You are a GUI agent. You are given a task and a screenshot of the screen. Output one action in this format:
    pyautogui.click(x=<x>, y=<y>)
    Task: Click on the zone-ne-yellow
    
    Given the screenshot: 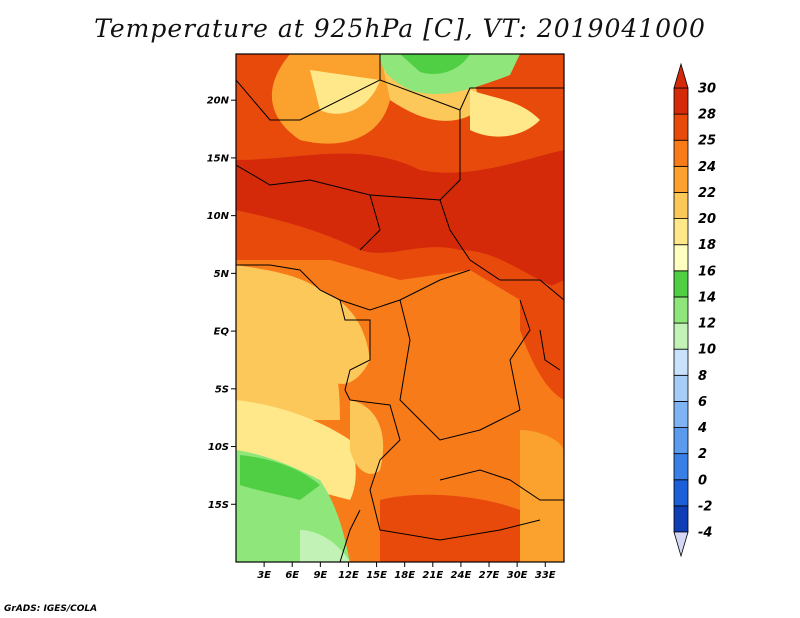 What is the action you would take?
    pyautogui.click(x=505, y=113)
    